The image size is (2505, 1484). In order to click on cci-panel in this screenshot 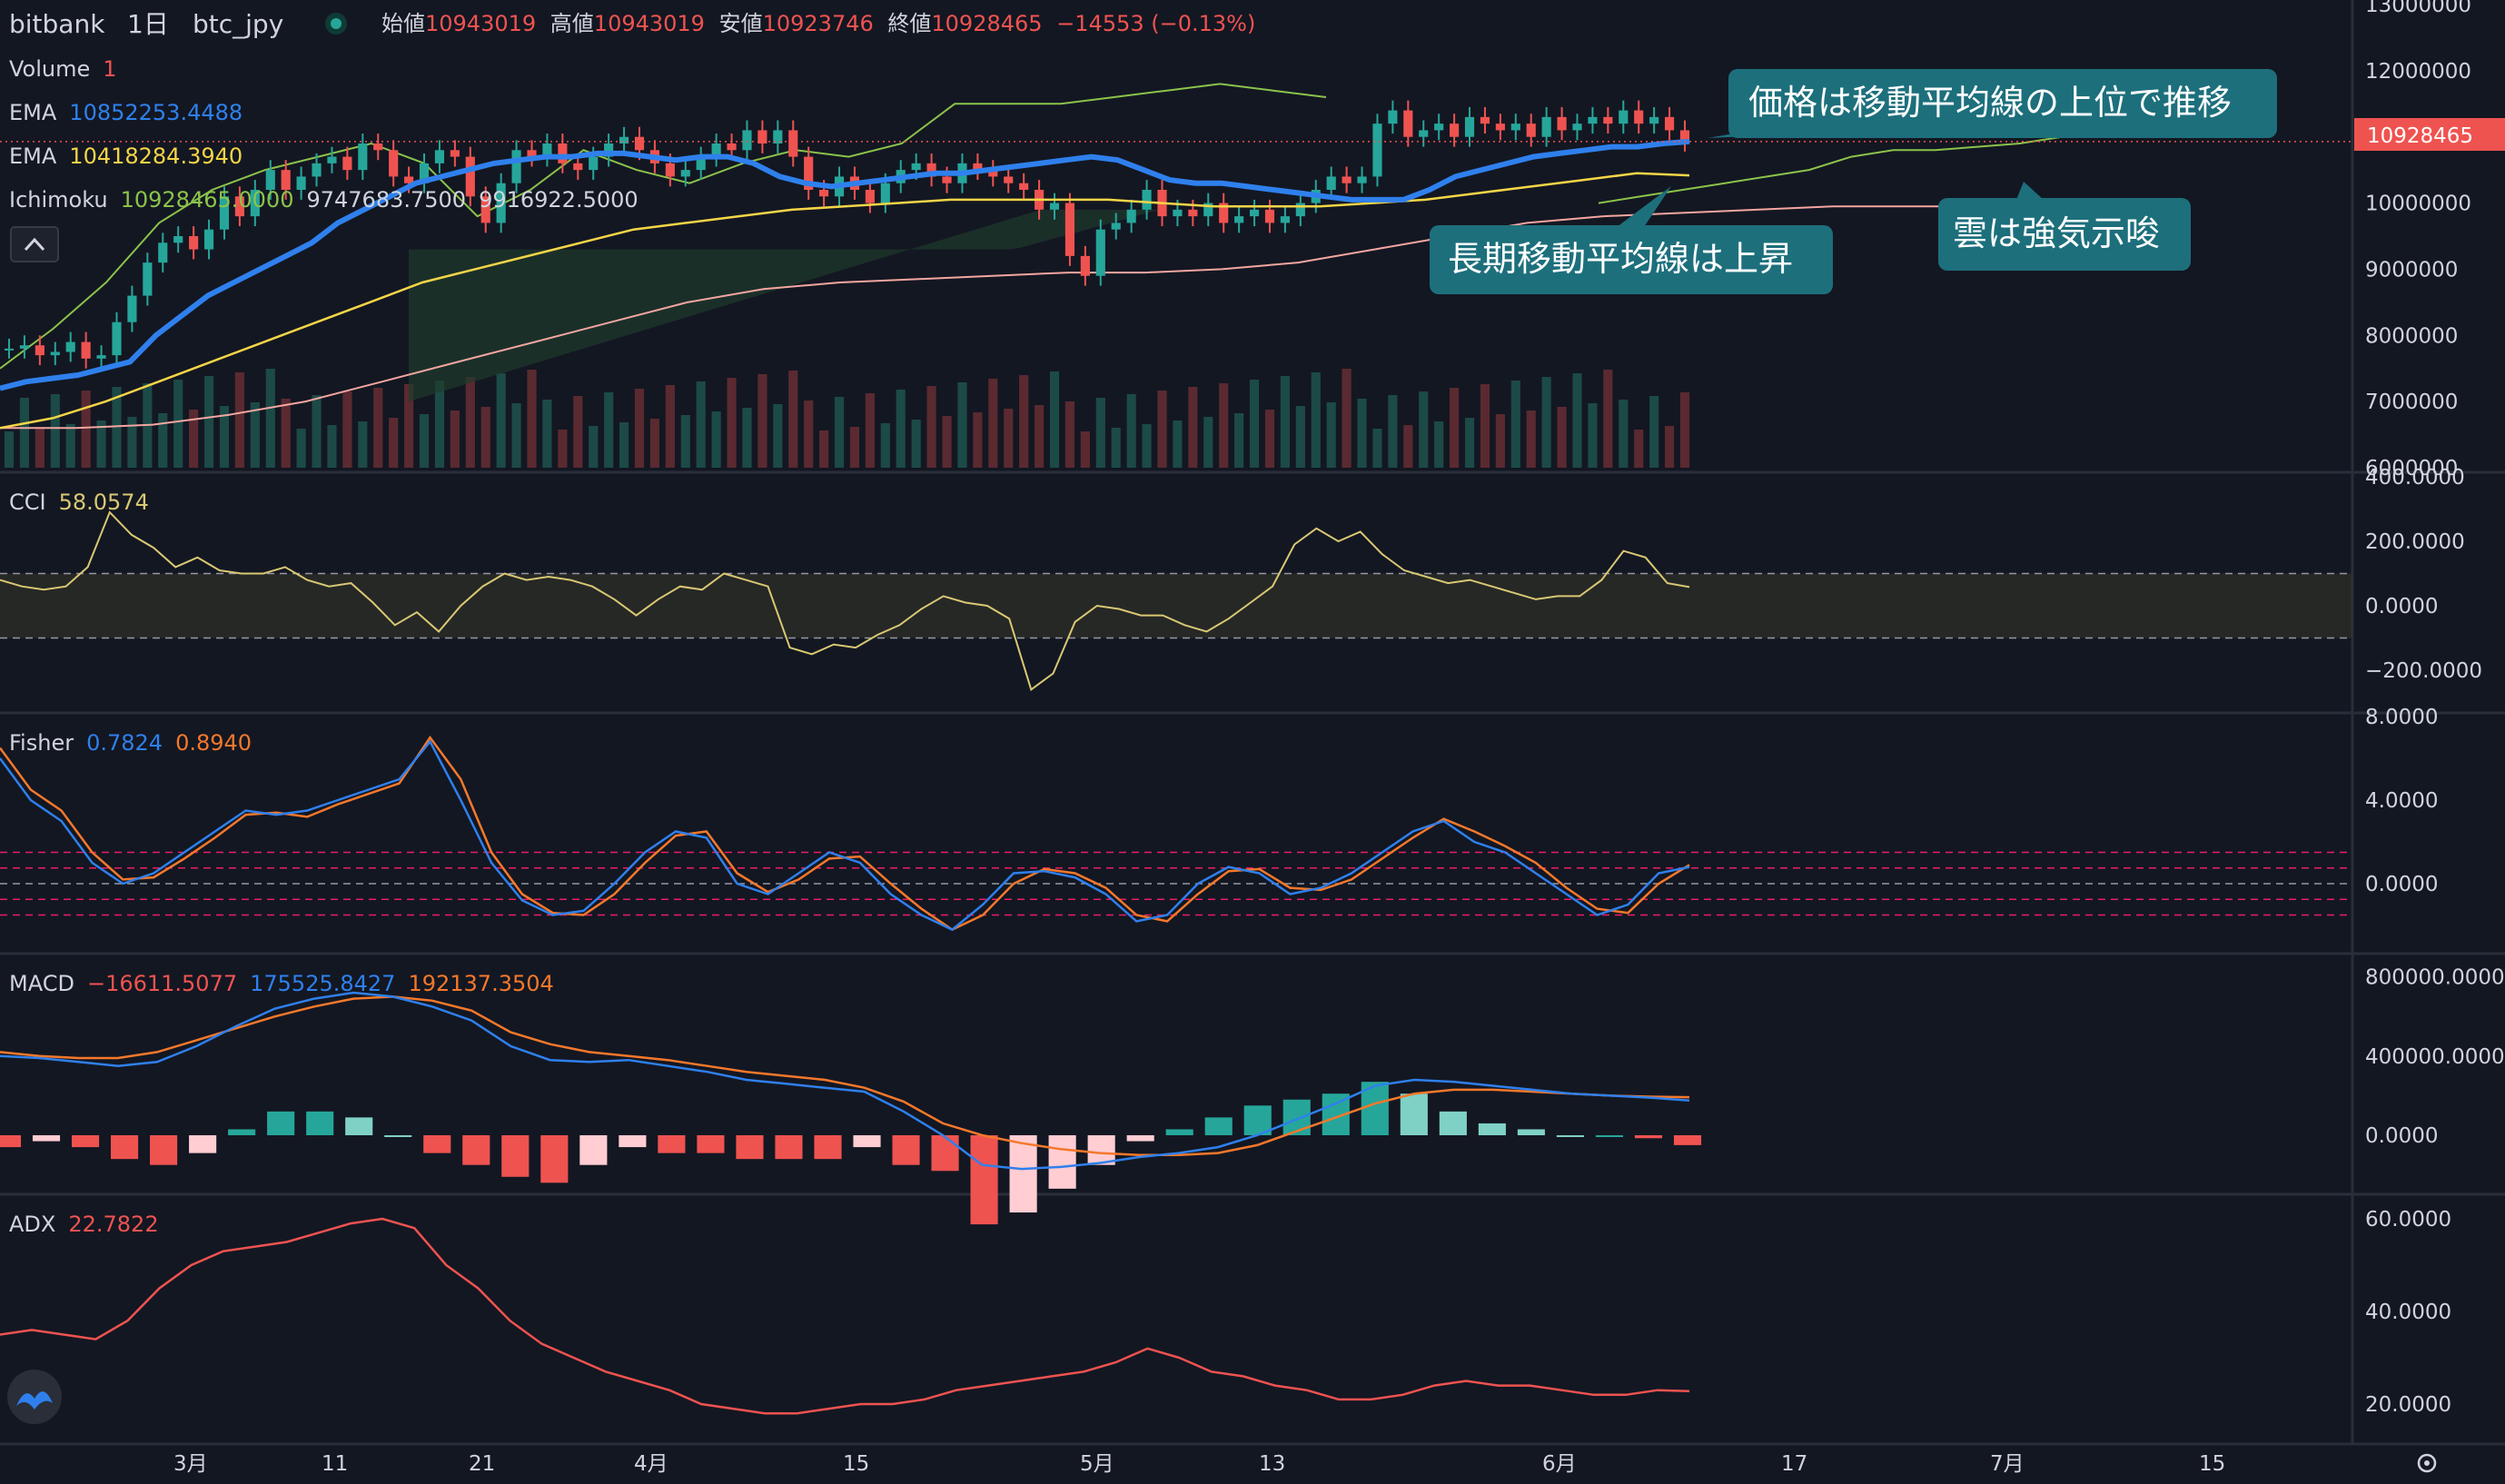, I will do `click(1176, 600)`.